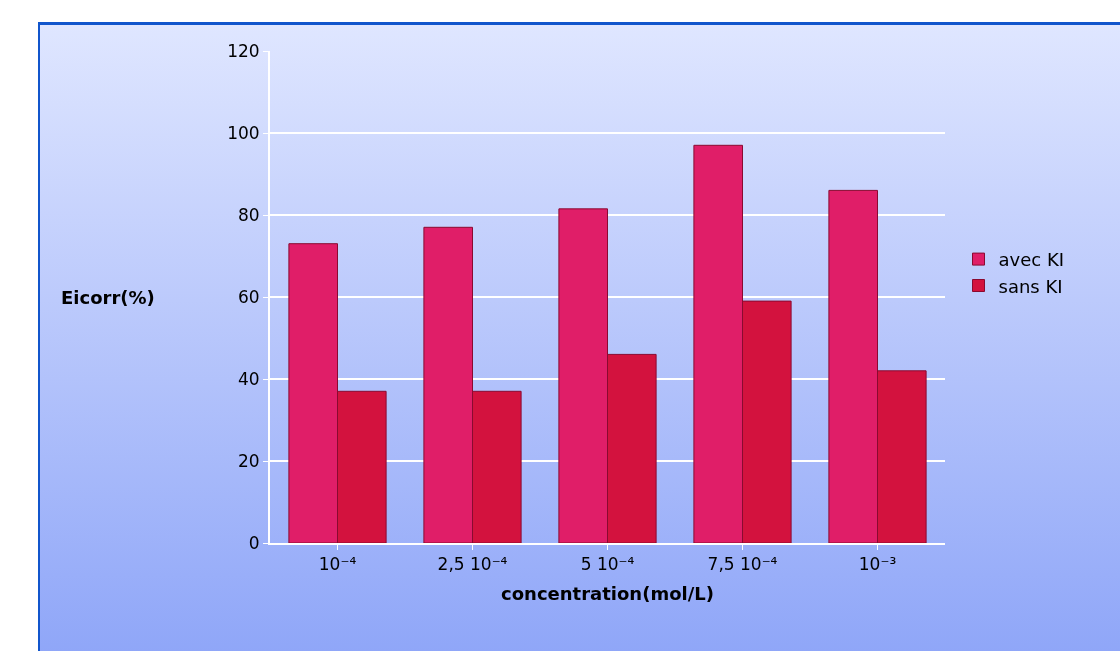 Image resolution: width=1120 pixels, height=651 pixels. I want to click on legend-label: sans KI, so click(1030, 286).